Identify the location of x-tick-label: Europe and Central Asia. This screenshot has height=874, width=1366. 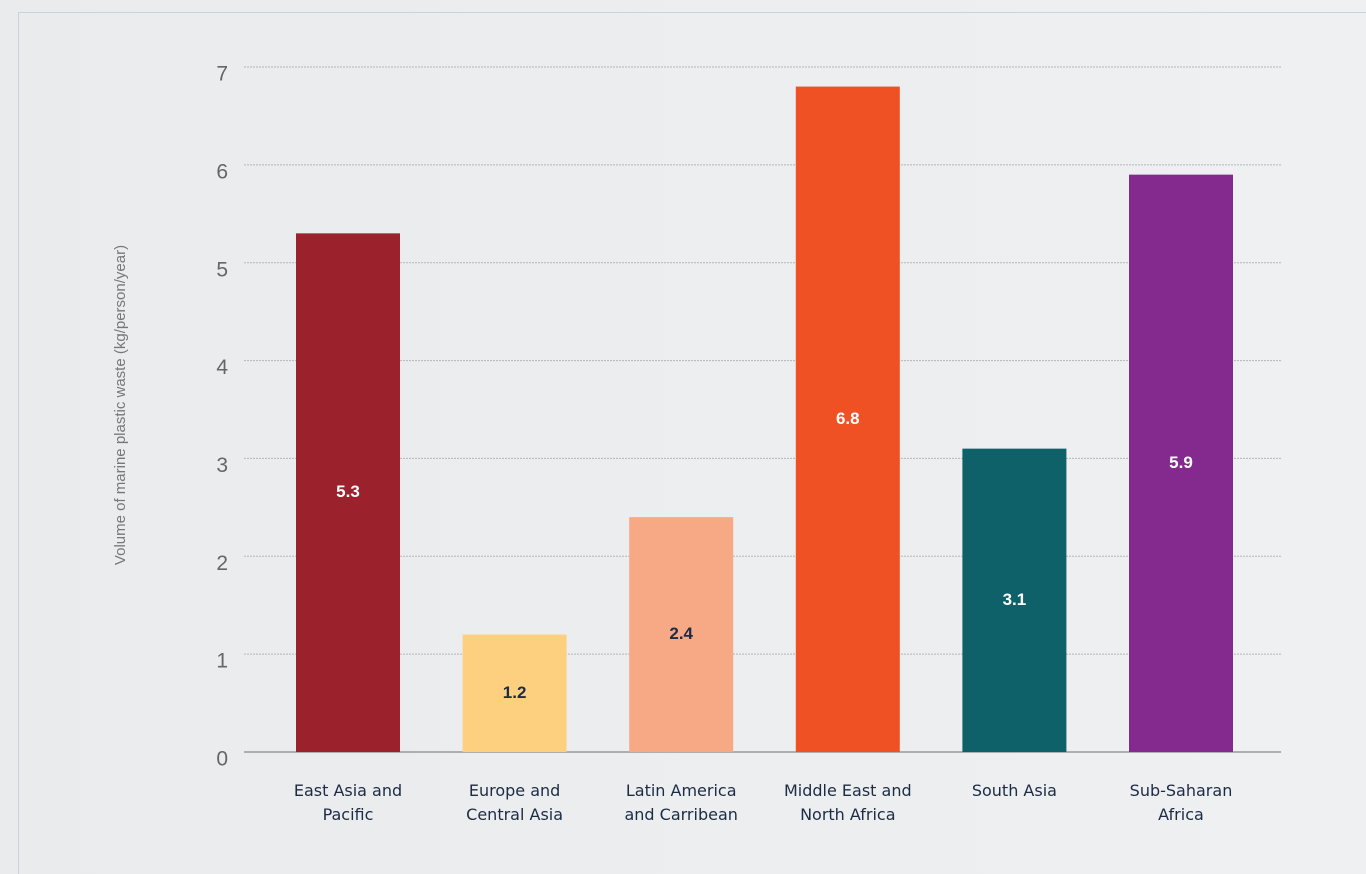
(515, 802).